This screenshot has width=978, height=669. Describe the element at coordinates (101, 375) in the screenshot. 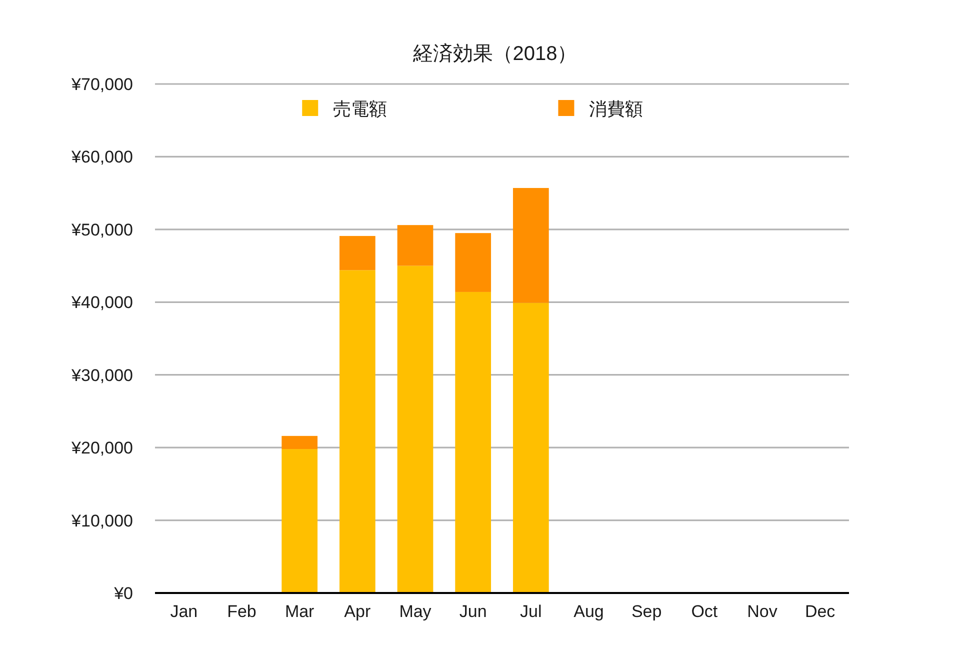

I see `y-tick-label: ¥30,000` at that location.